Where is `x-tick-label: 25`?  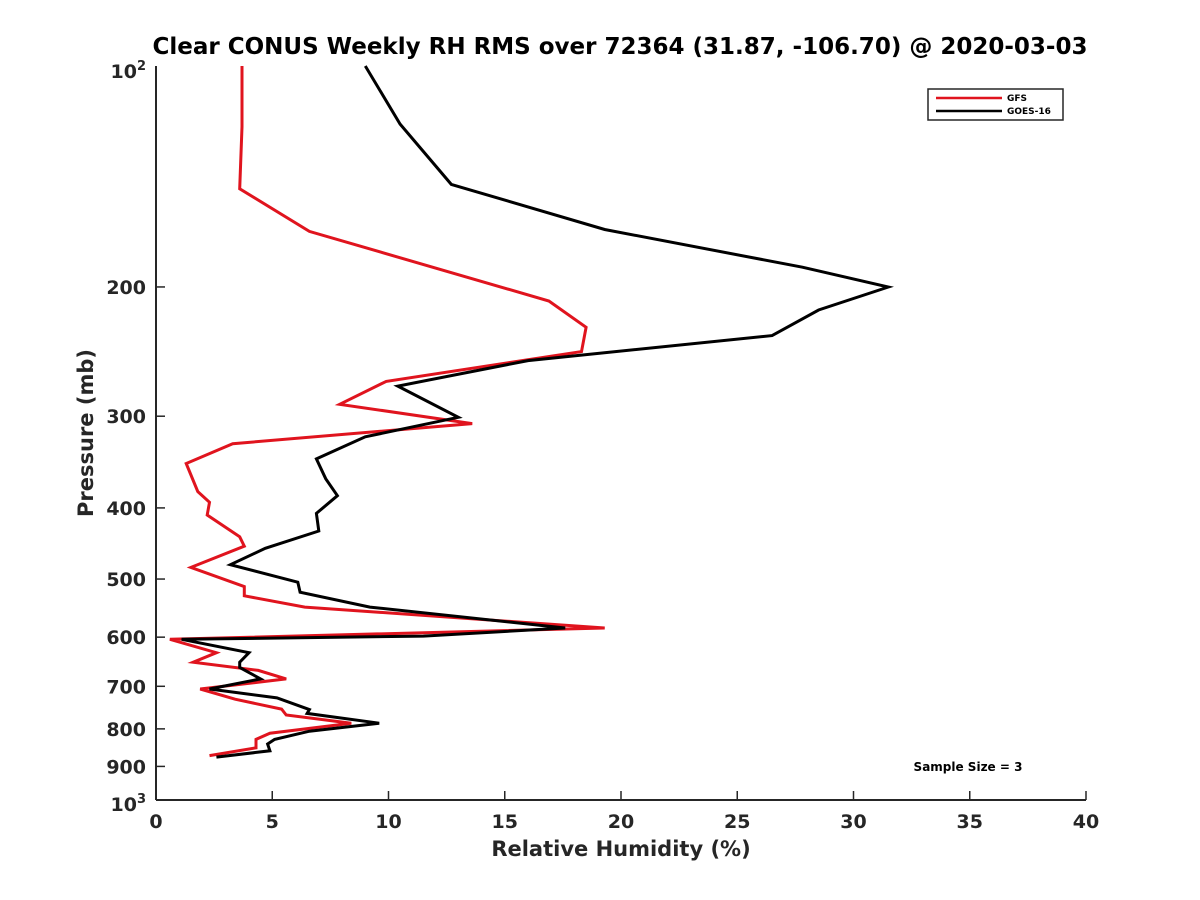
x-tick-label: 25 is located at coordinates (737, 822).